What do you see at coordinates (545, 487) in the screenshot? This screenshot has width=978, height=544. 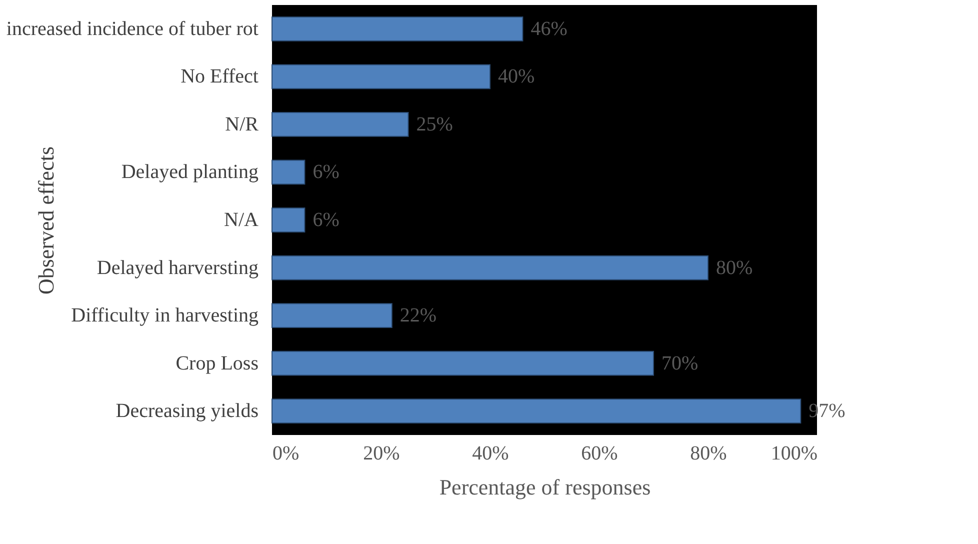 I see `x-axis-title: Percentage of responses` at bounding box center [545, 487].